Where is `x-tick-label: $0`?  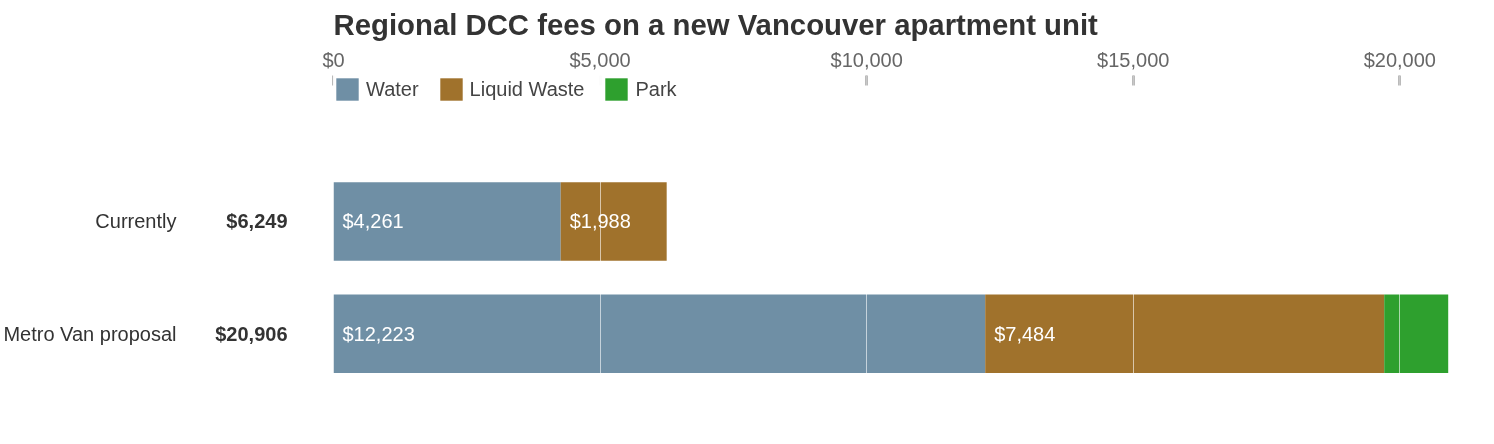 x-tick-label: $0 is located at coordinates (333, 59).